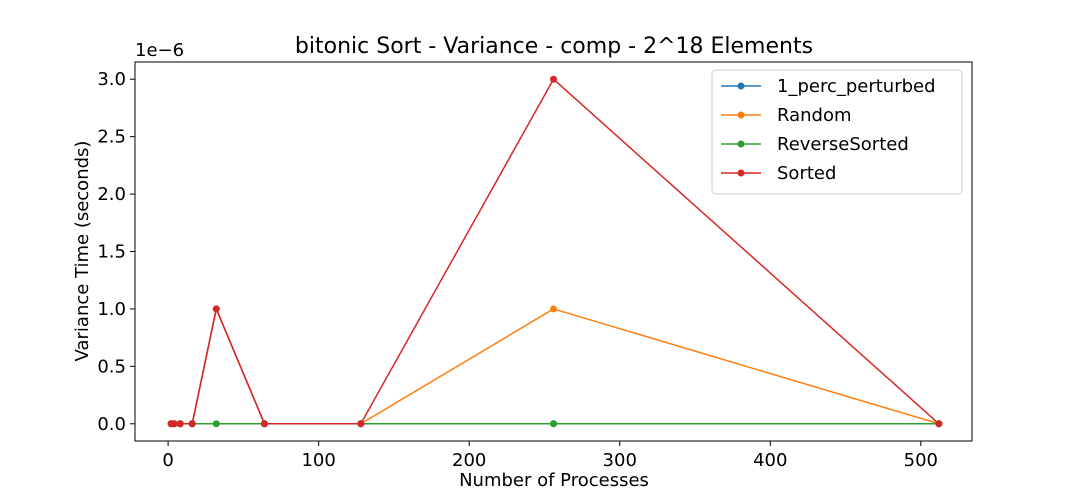 The width and height of the screenshot is (1080, 504). I want to click on y-tick-label: 1.5, so click(111, 252).